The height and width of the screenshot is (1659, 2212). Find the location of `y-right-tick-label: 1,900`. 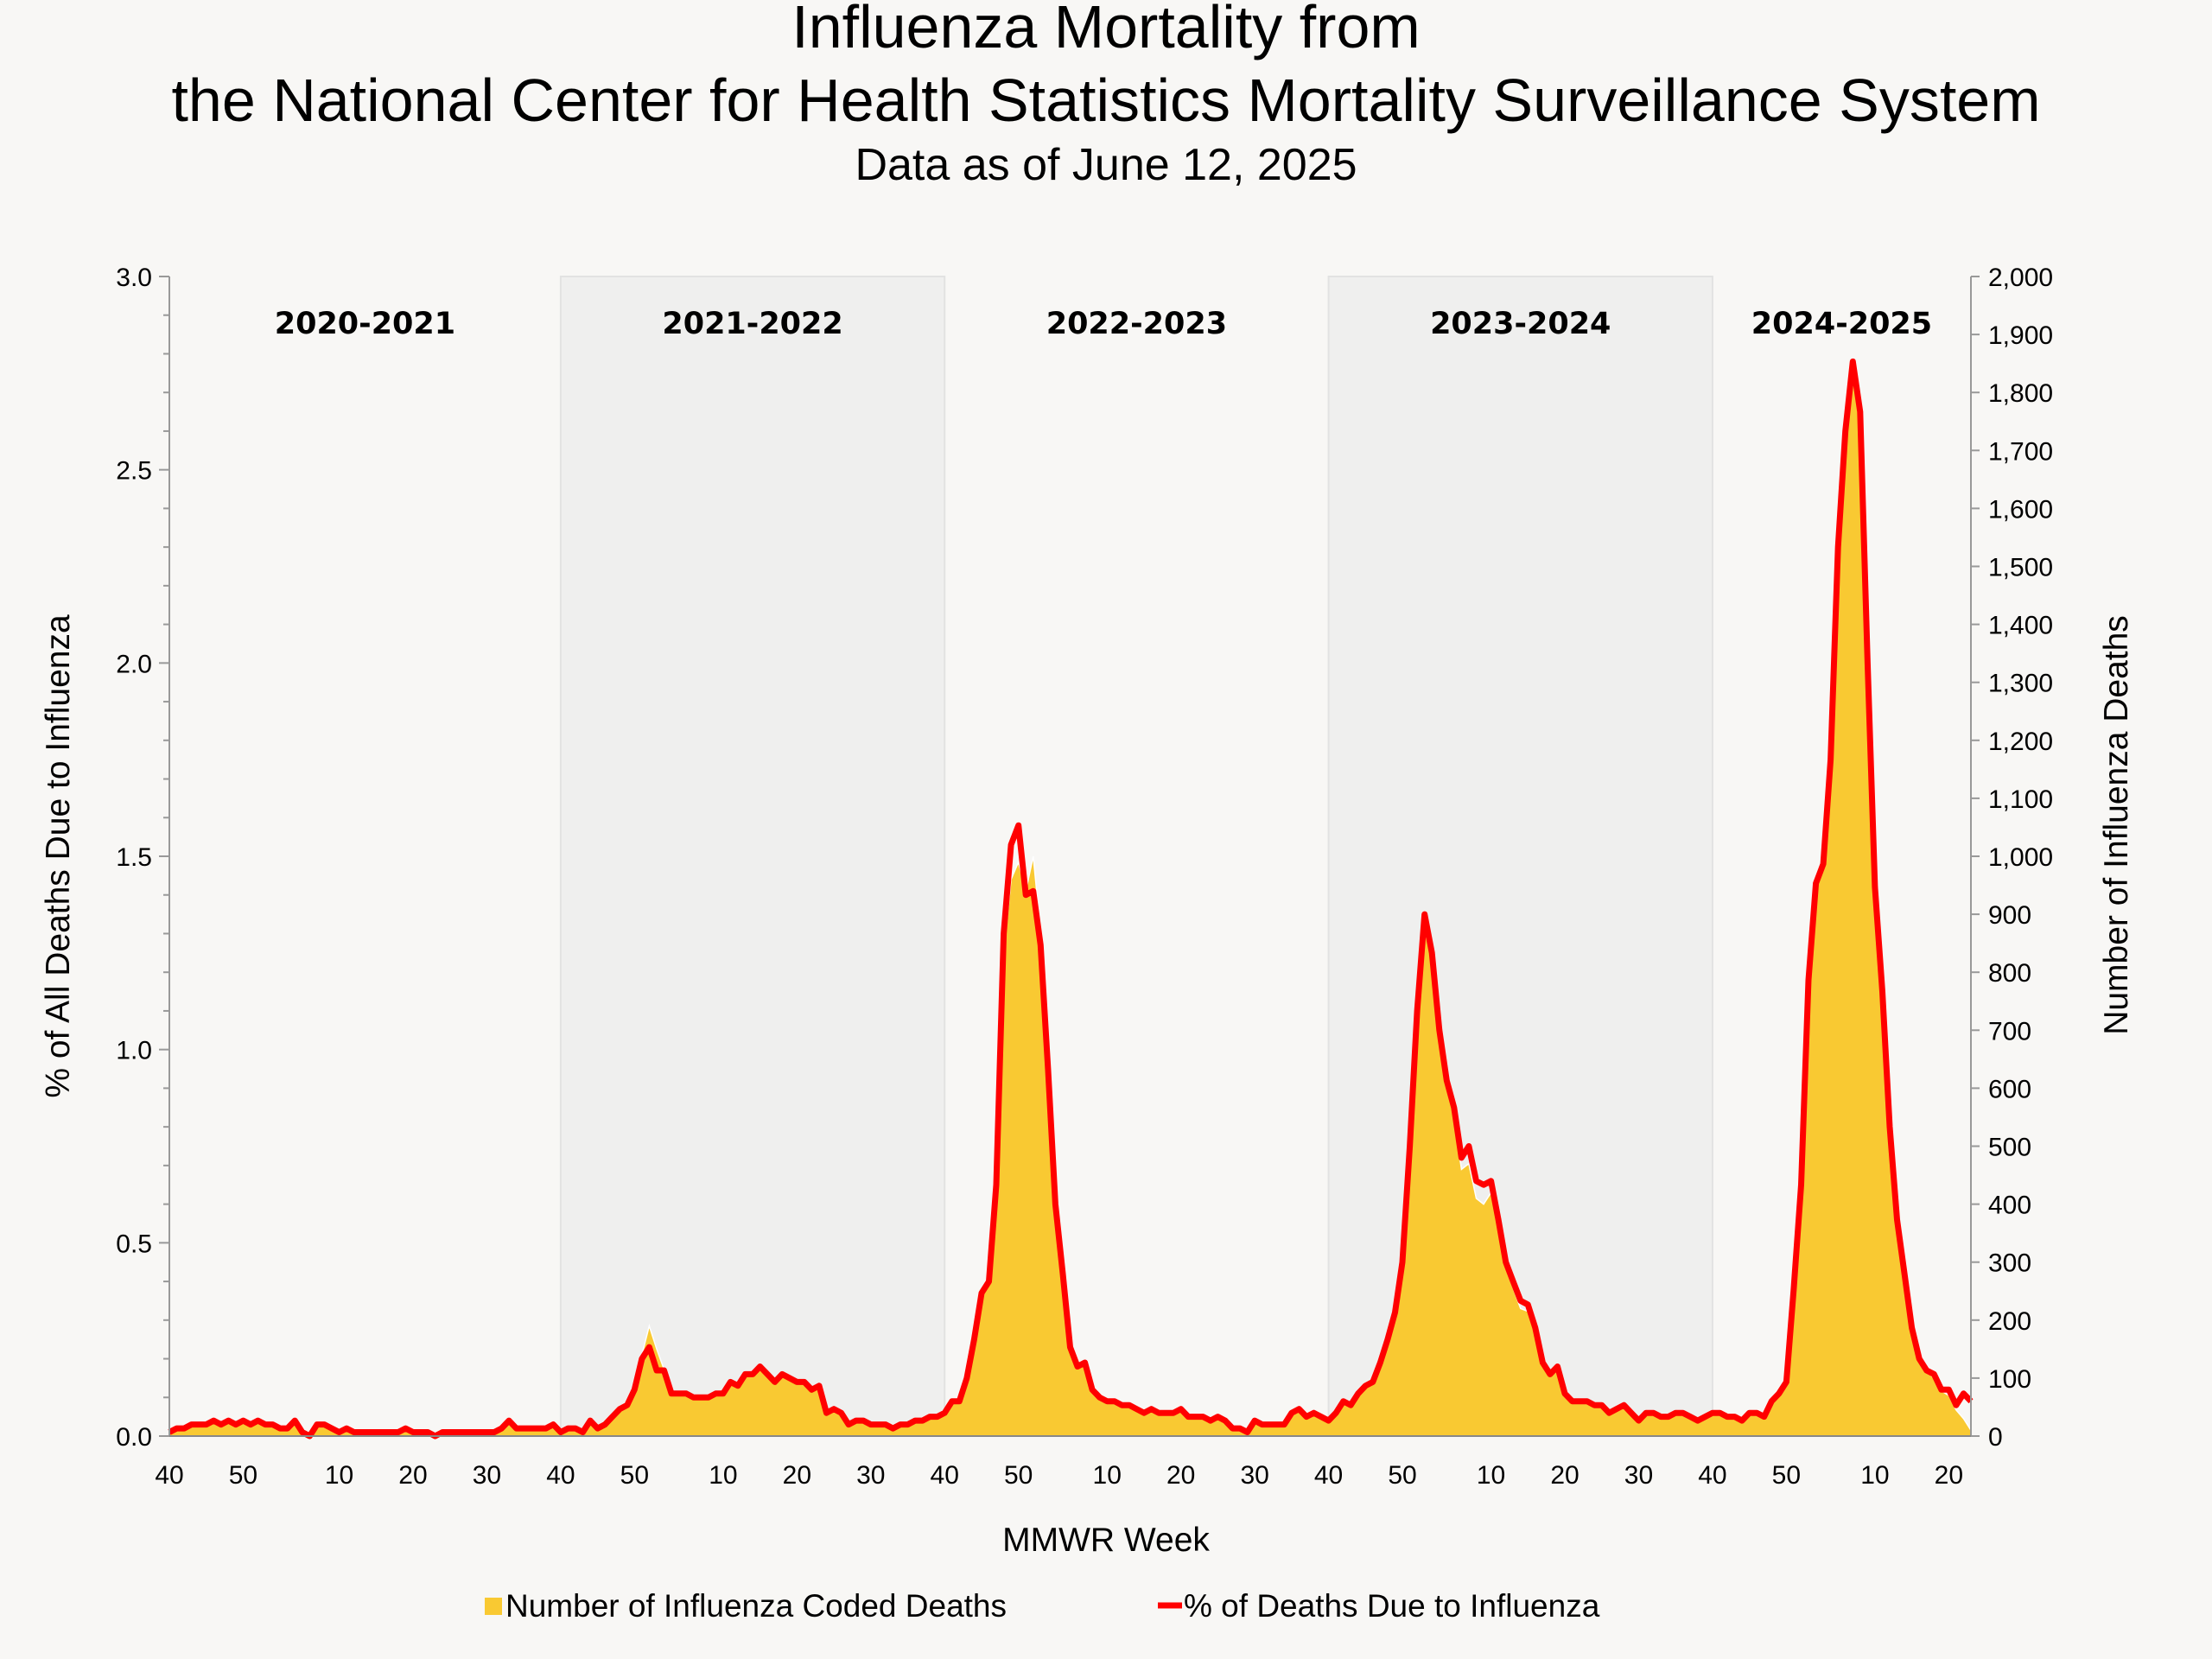

y-right-tick-label: 1,900 is located at coordinates (2020, 335).